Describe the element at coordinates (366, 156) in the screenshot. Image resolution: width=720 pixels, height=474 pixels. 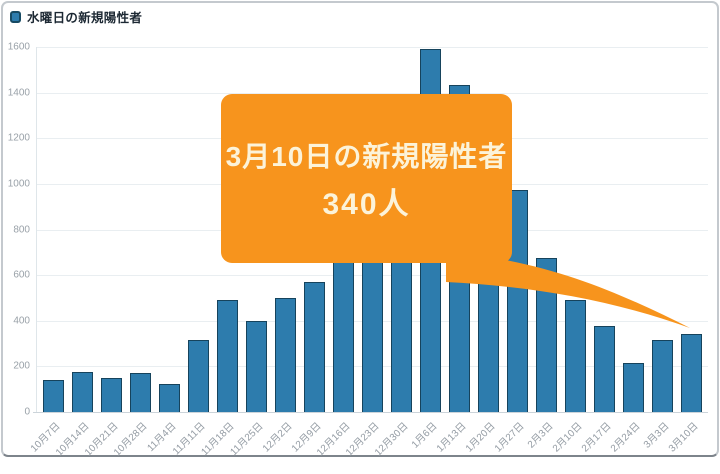
I see `tooltip-title: 3月10日の新規陽性者` at that location.